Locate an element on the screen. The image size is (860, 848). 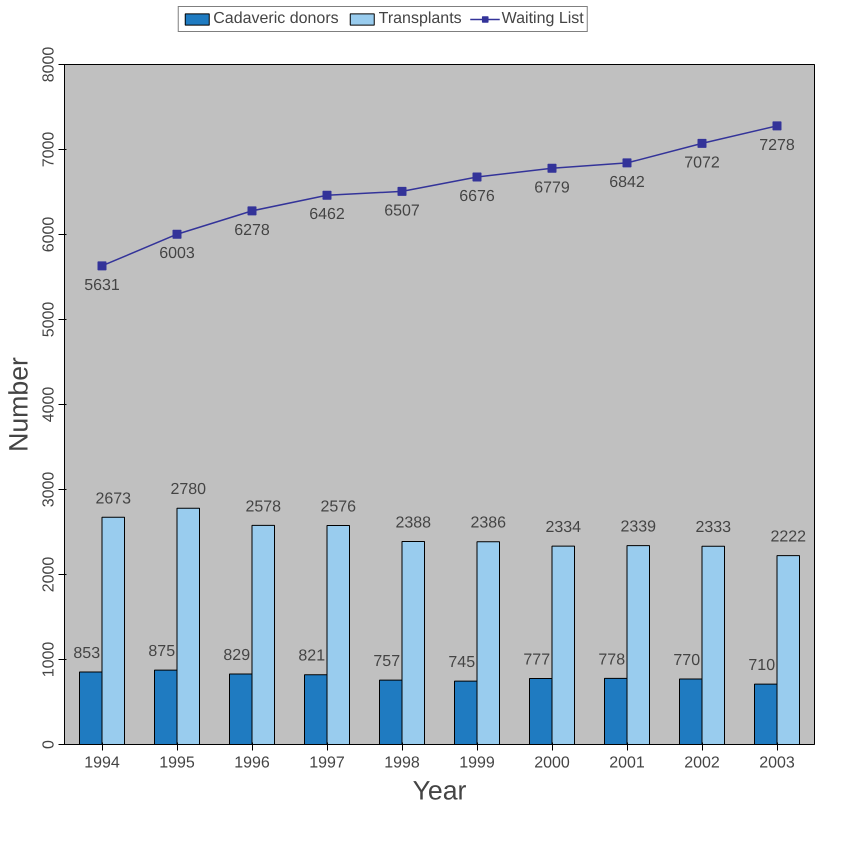
x-tick-label: 1994 is located at coordinates (102, 763).